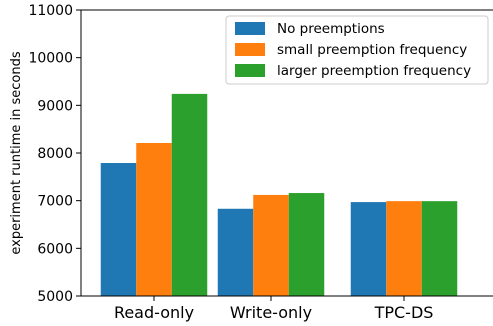  I want to click on bar-no-preemptions-read-only, so click(118, 229).